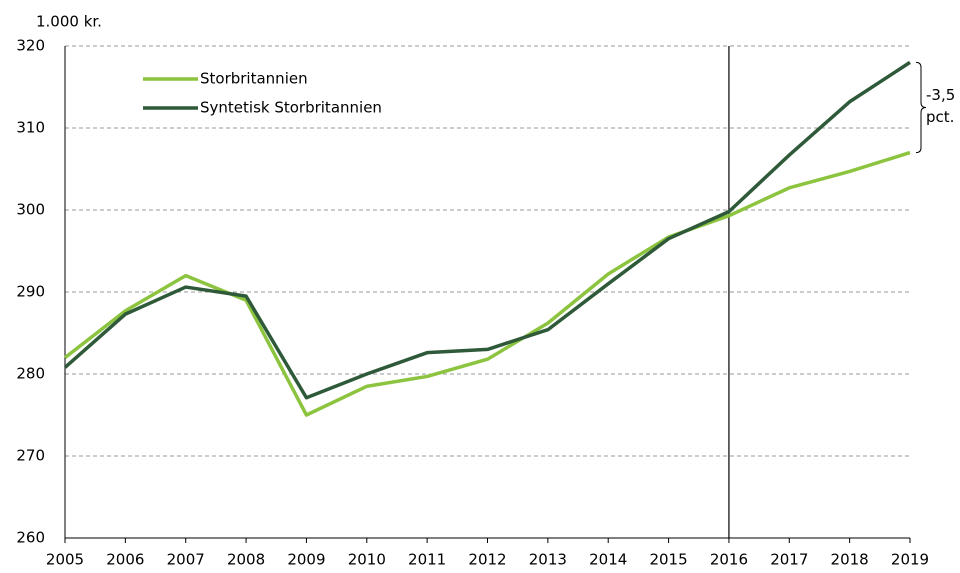 Image resolution: width=960 pixels, height=573 pixels. Describe the element at coordinates (850, 560) in the screenshot. I see `x-tick-label: 2018` at that location.